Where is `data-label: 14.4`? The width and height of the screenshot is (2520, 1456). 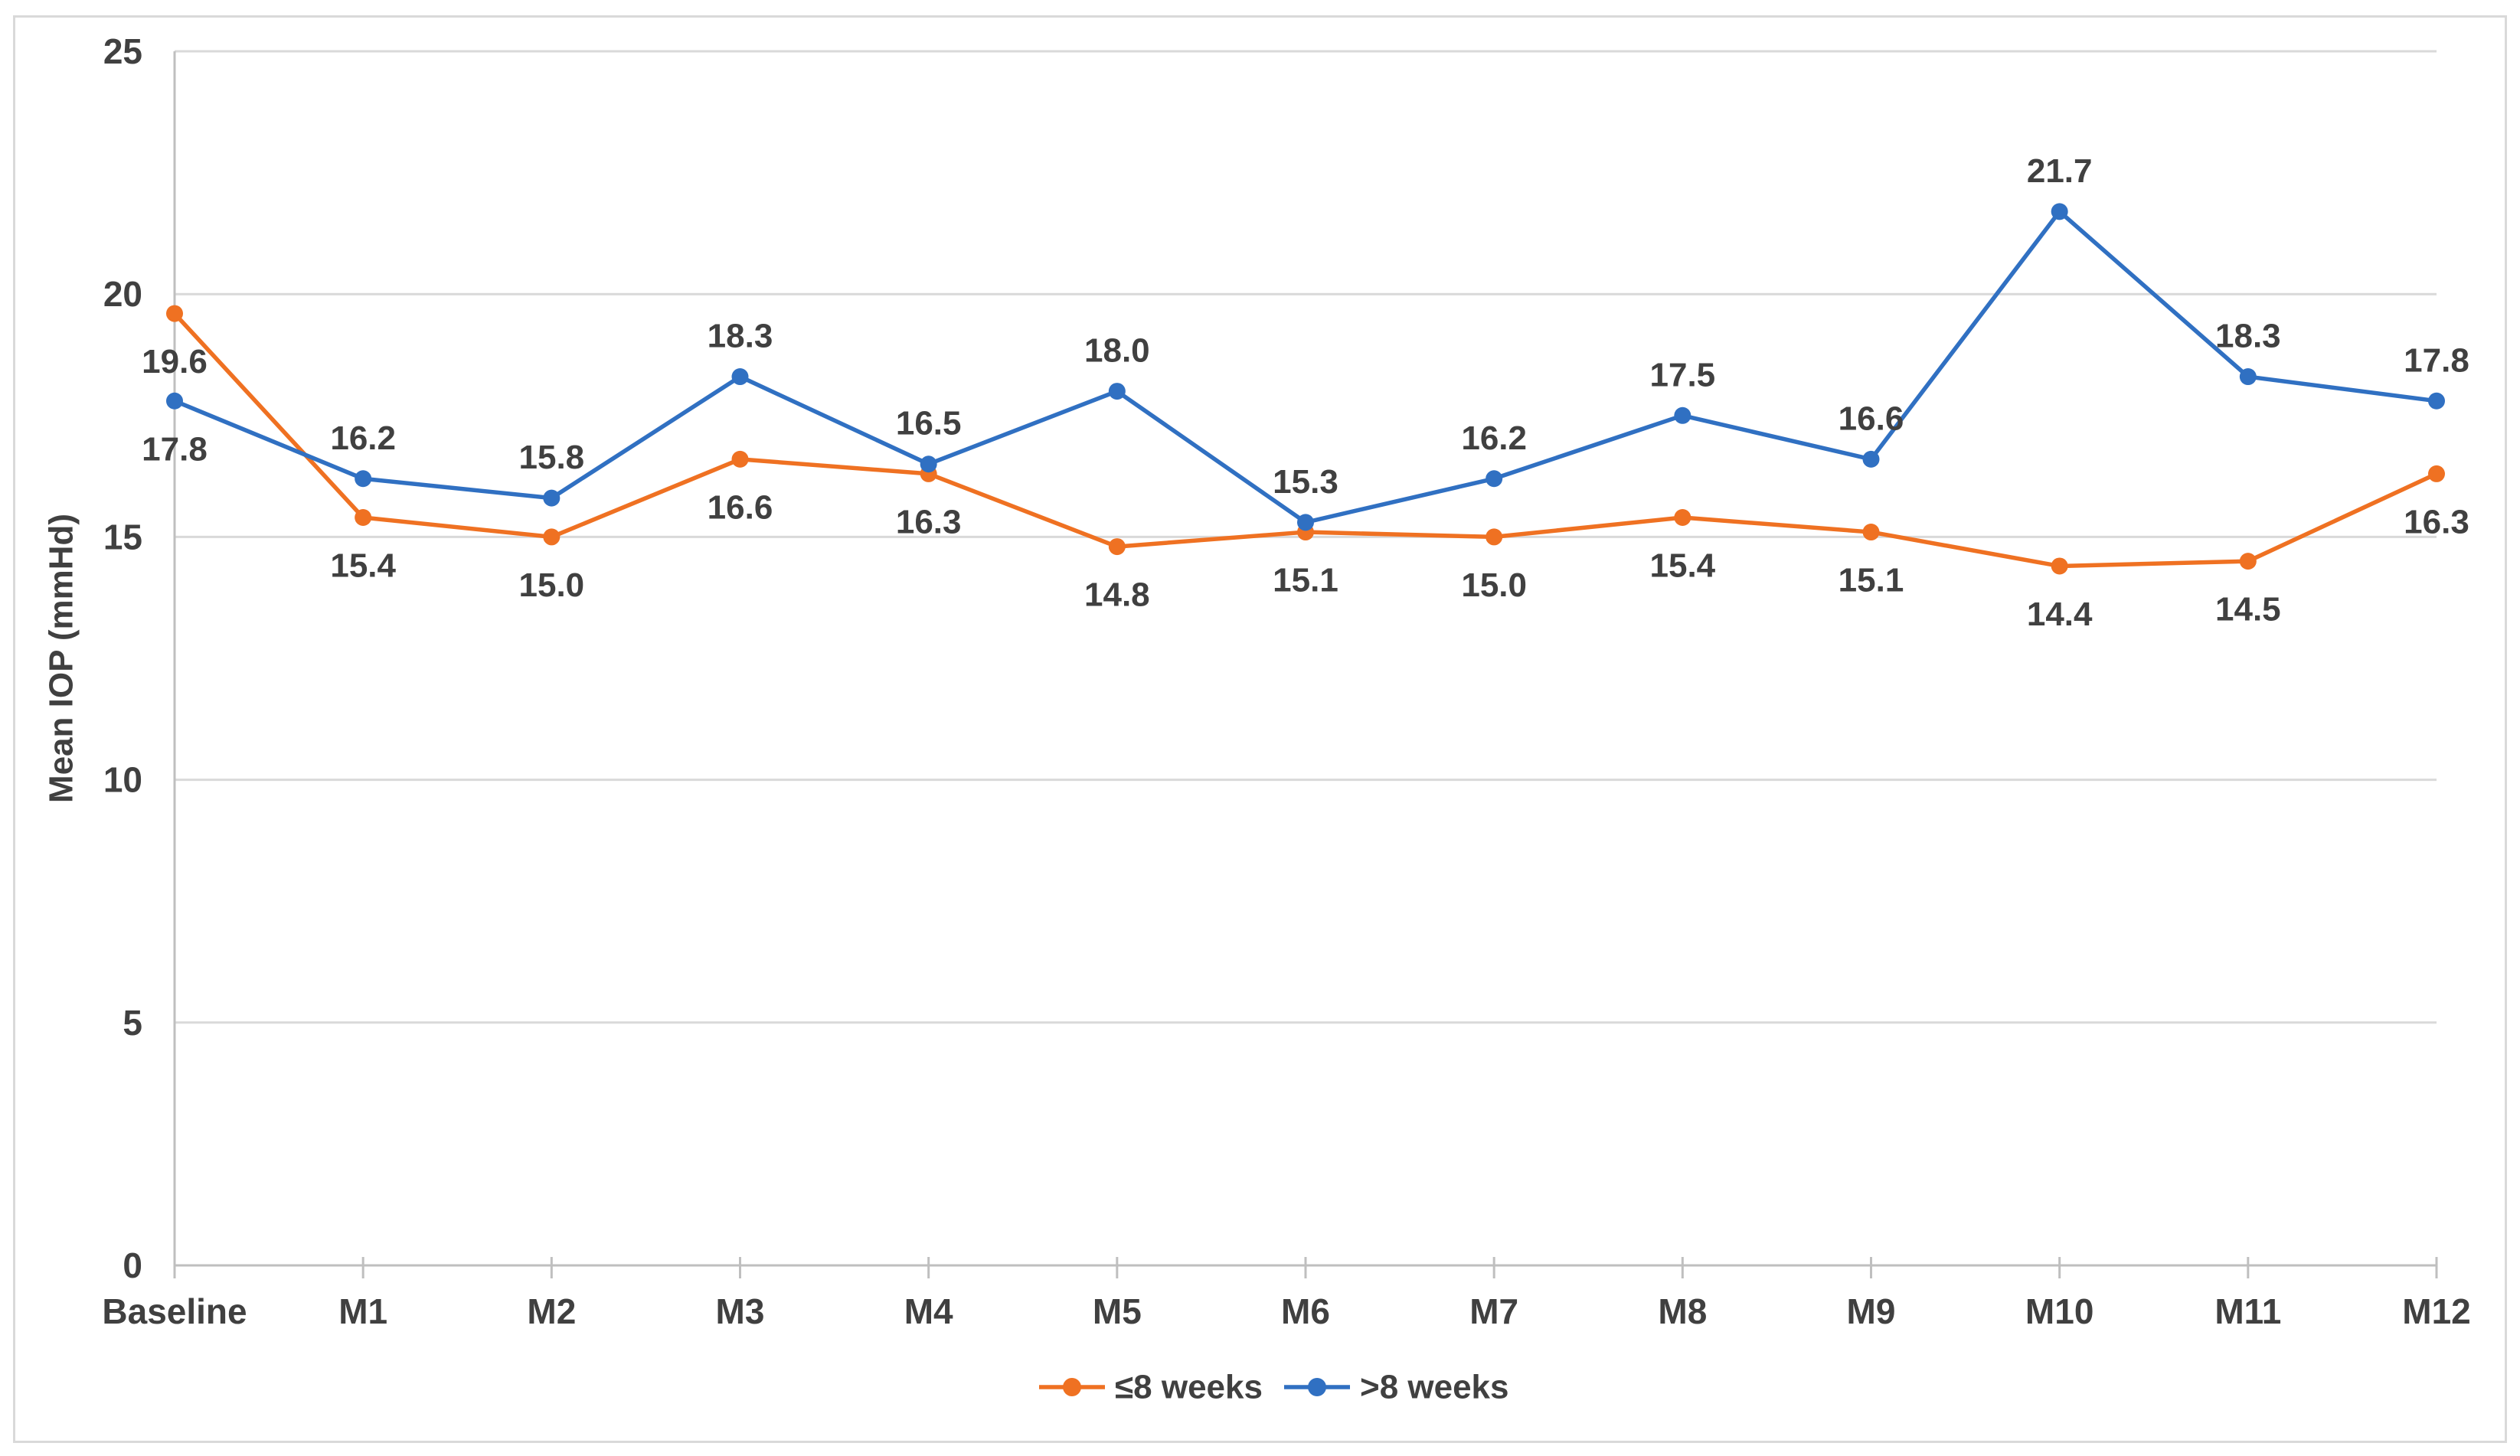 data-label: 14.4 is located at coordinates (2060, 614).